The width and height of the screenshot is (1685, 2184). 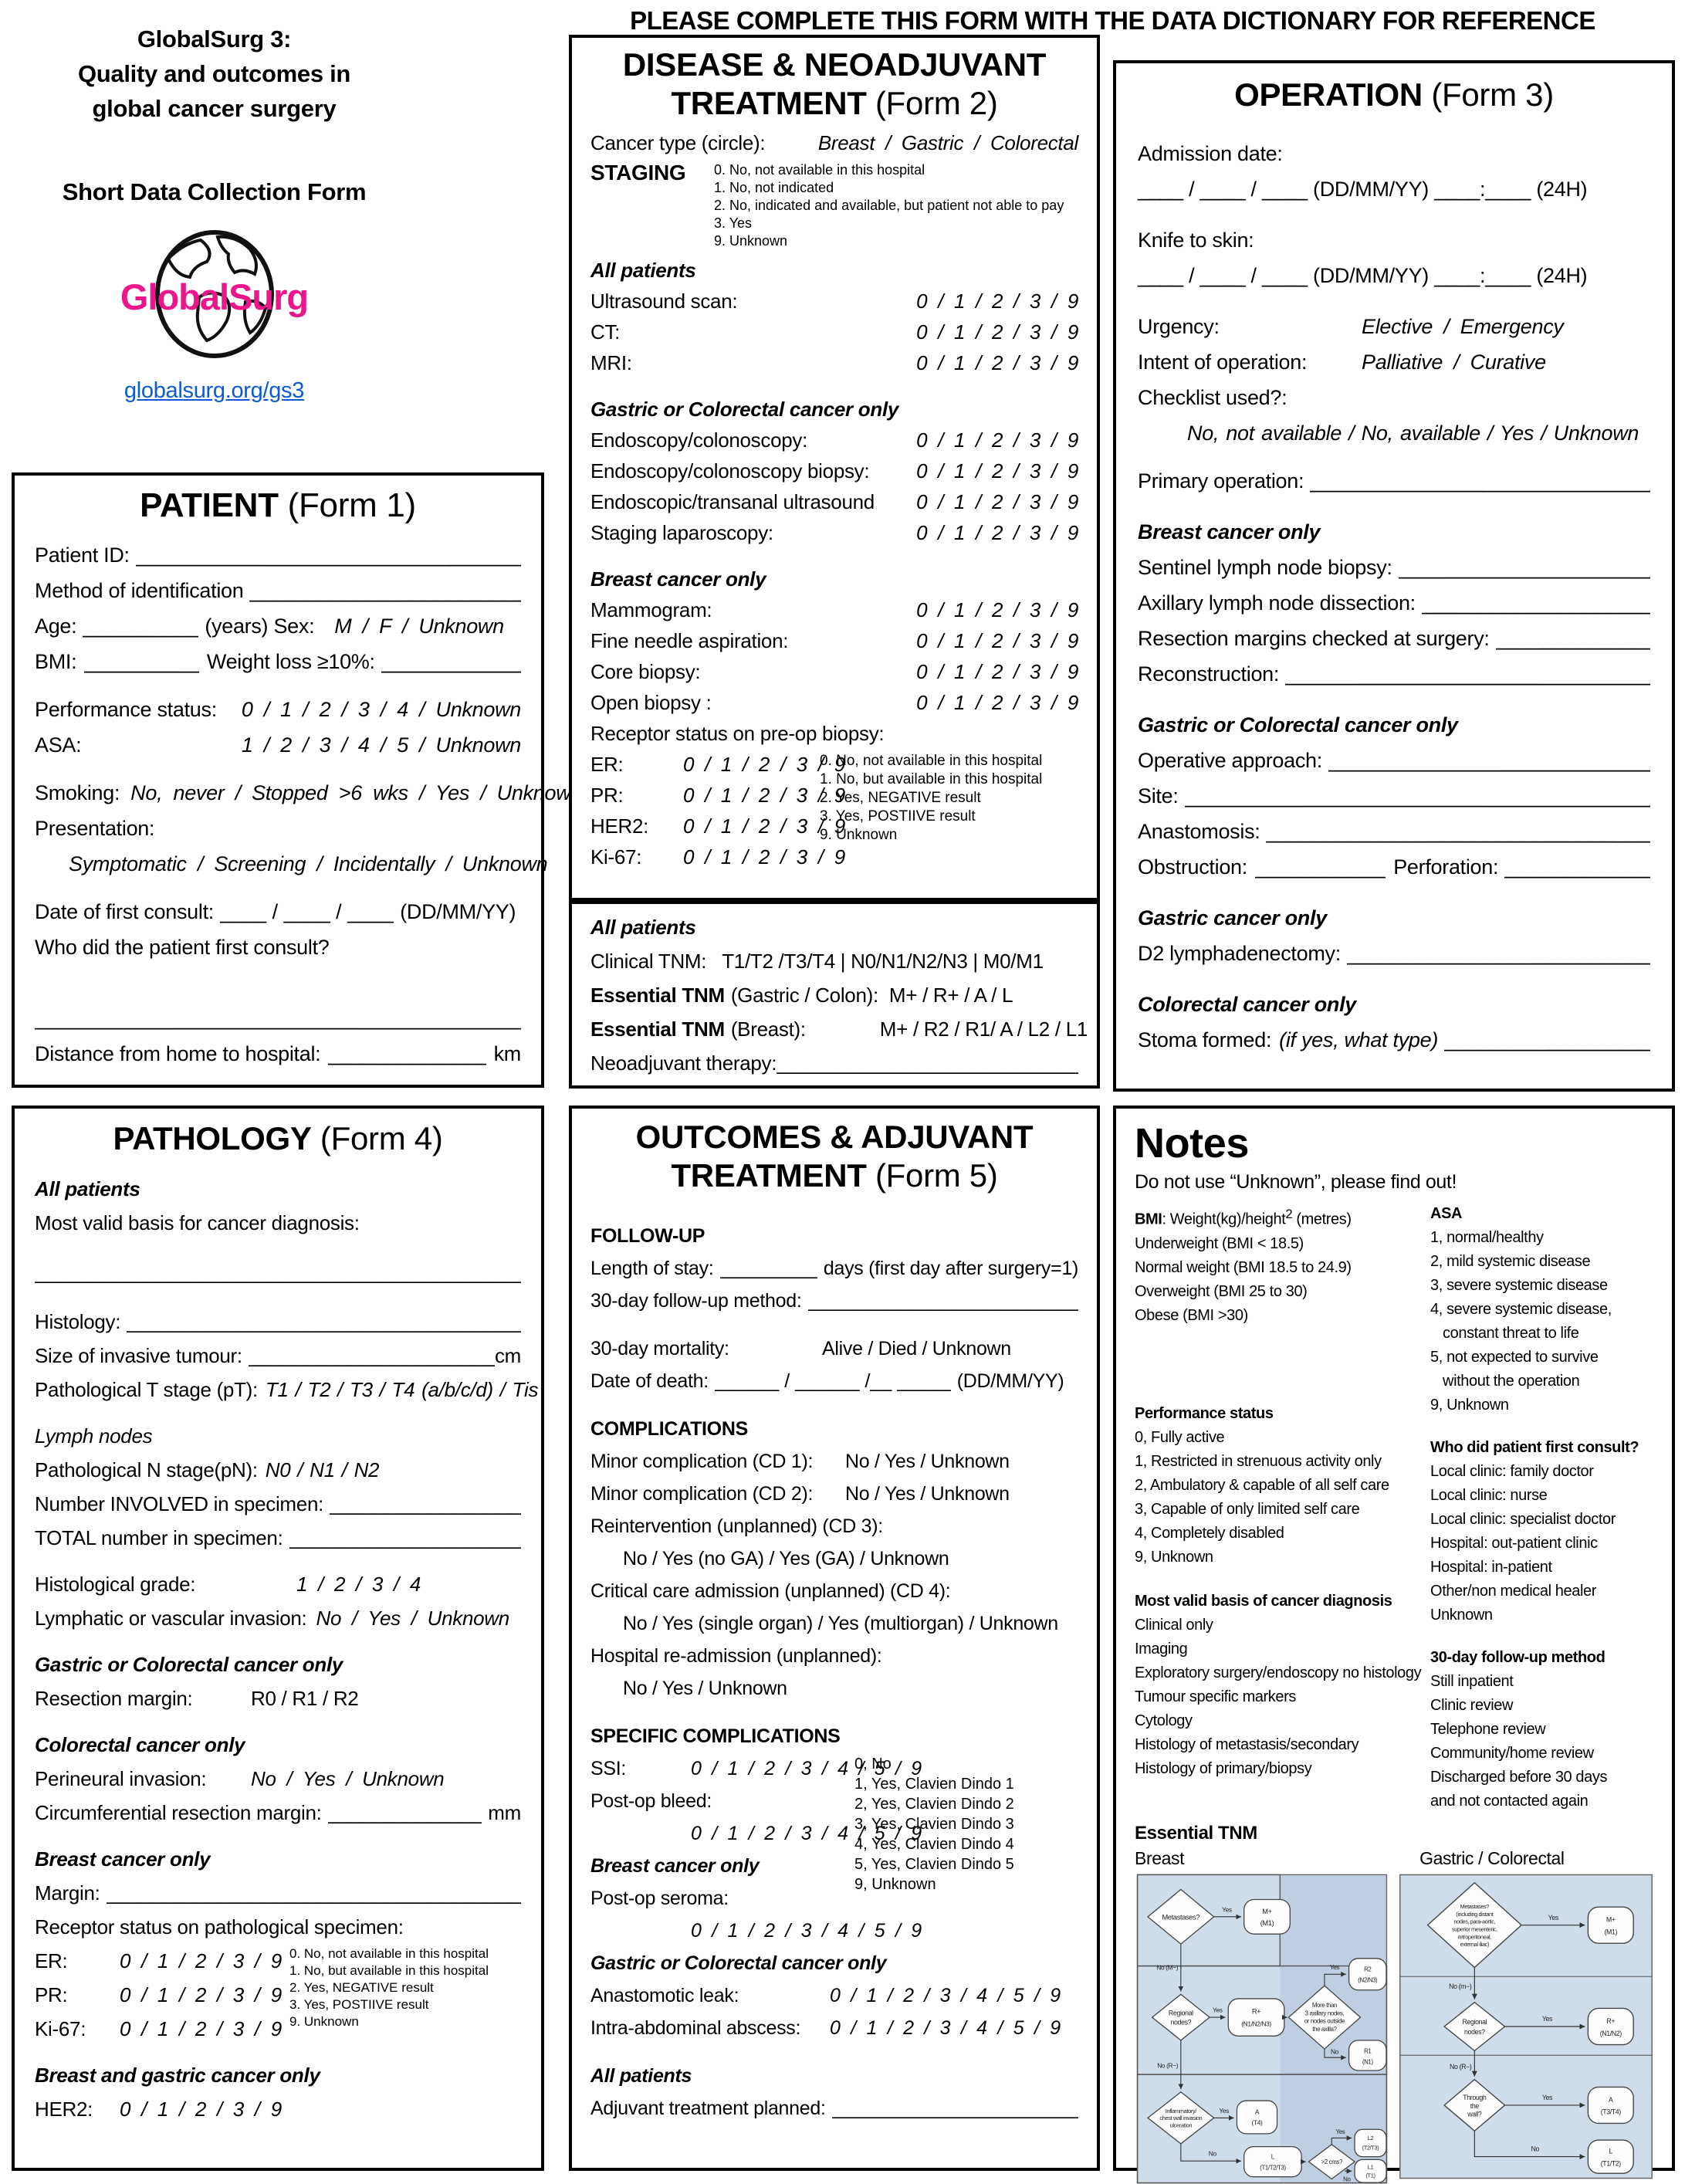 What do you see at coordinates (260, 626) in the screenshot?
I see `label: (years) Sex:` at bounding box center [260, 626].